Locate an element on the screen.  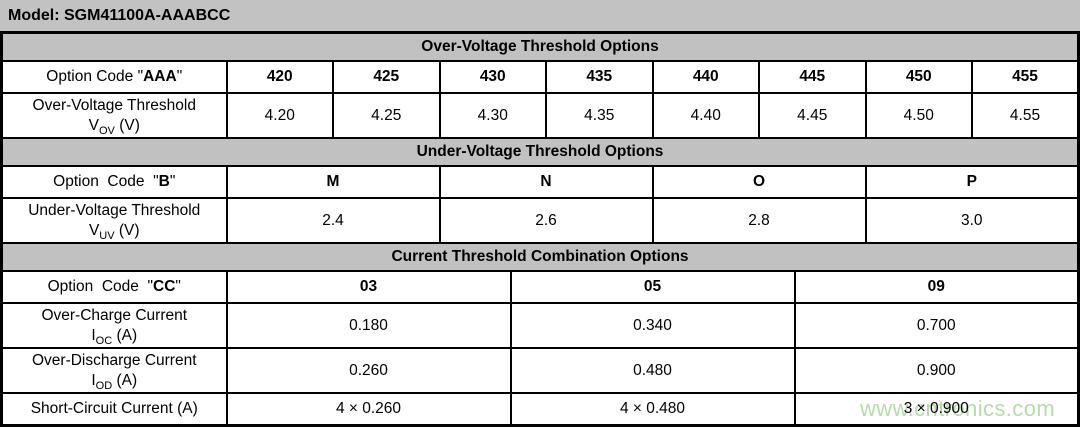
oc-value-cell: 0.340 is located at coordinates (652, 325).